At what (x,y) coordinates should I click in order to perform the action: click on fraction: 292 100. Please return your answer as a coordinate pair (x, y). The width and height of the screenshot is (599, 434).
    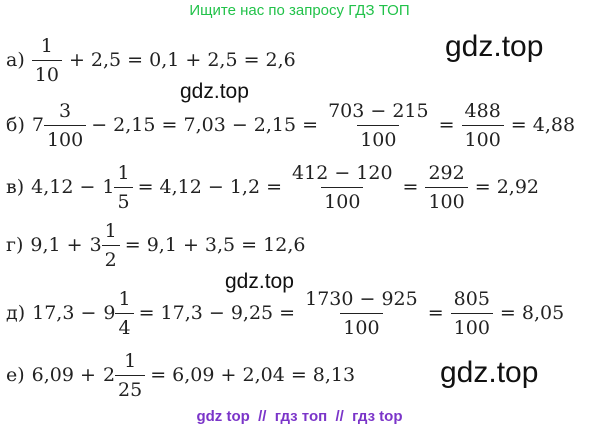
    Looking at the image, I should click on (446, 187).